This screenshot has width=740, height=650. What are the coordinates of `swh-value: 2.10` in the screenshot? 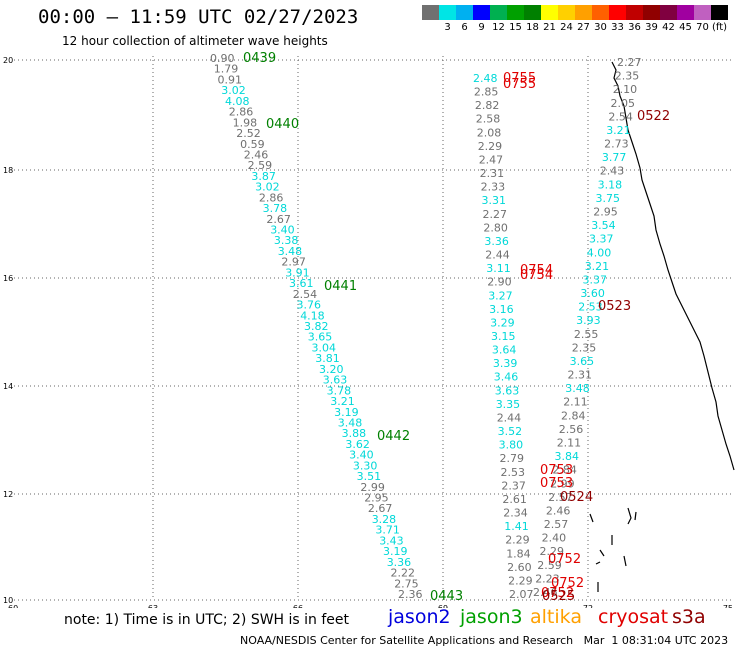 It's located at (625, 89).